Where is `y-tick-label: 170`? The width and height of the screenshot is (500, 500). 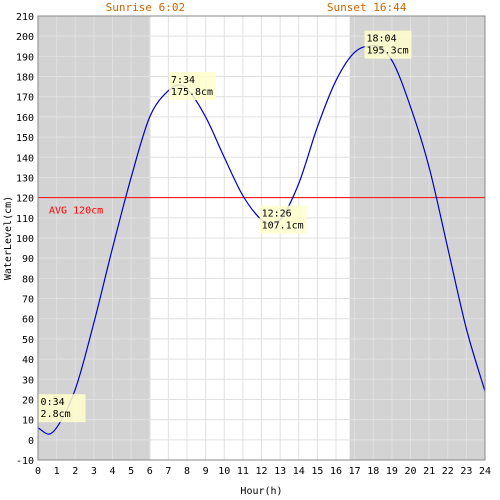 y-tick-label: 170 is located at coordinates (25, 98).